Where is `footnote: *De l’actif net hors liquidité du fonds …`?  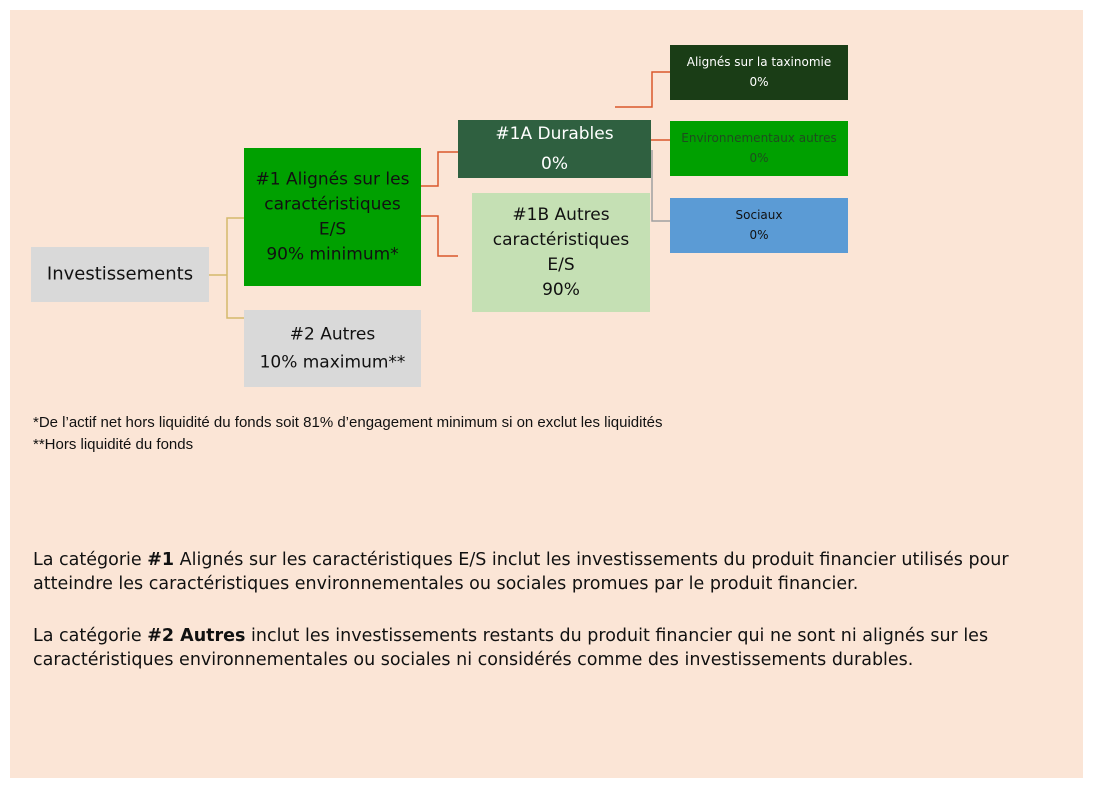
footnote: *De l’actif net hors liquidité du fonds … is located at coordinates (348, 422).